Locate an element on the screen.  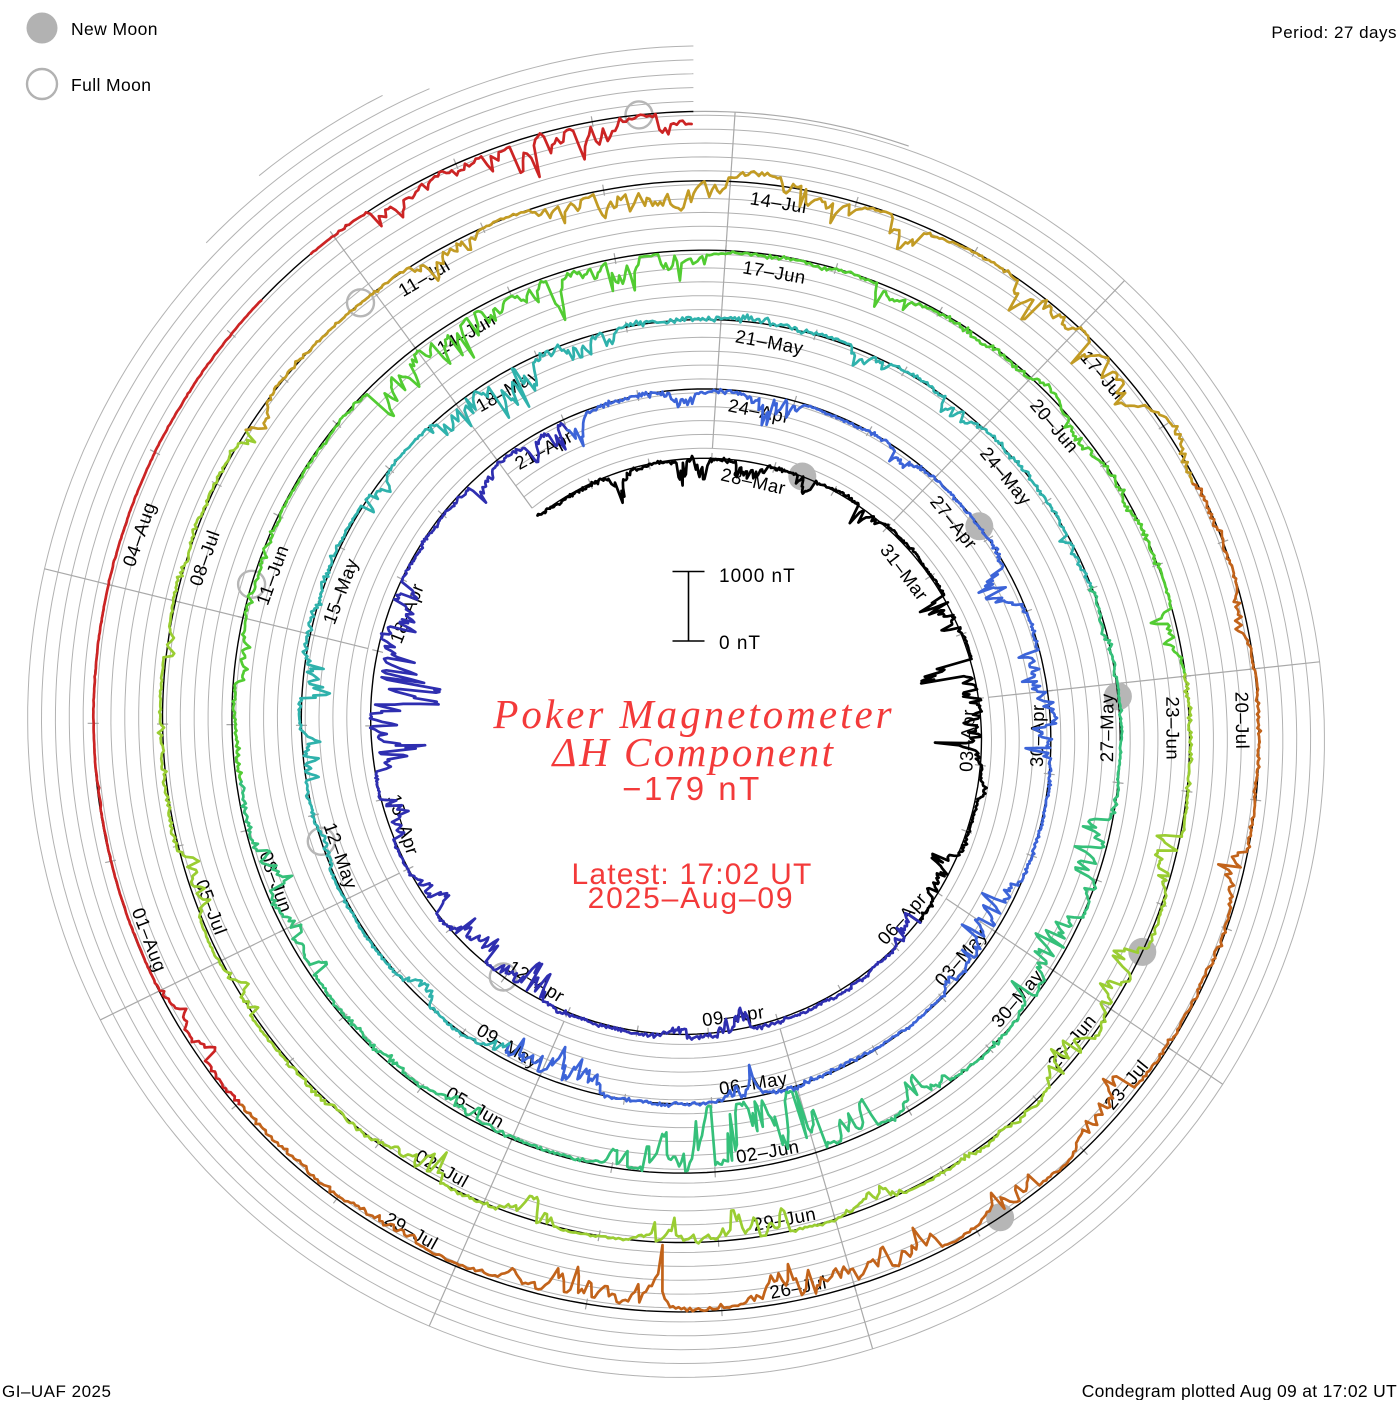
svg-text: New Moon is located at coordinates (114, 29).